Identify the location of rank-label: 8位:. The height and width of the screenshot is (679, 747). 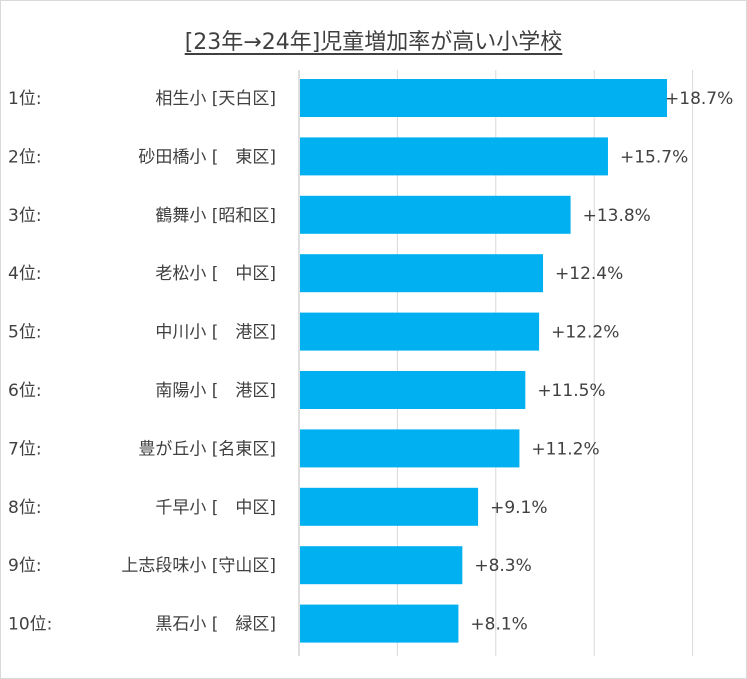
(25, 508).